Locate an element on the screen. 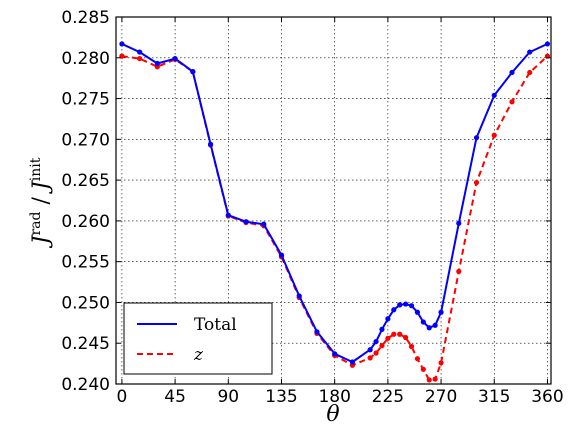 This screenshot has width=573, height=424. legend-box is located at coordinates (198, 338).